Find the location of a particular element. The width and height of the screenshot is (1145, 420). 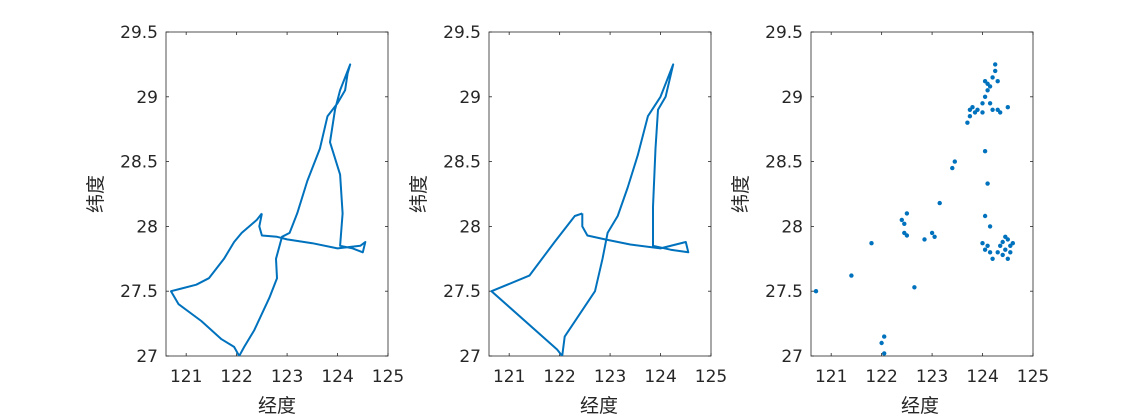

subplot-2-xtick-label: 122 is located at coordinates (559, 377).